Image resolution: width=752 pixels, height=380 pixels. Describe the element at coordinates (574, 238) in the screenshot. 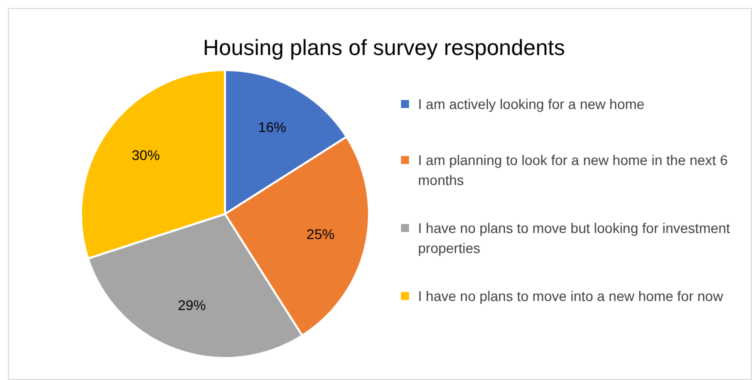

I see `legend-label: I have no plans to move but looking for investment properties` at that location.